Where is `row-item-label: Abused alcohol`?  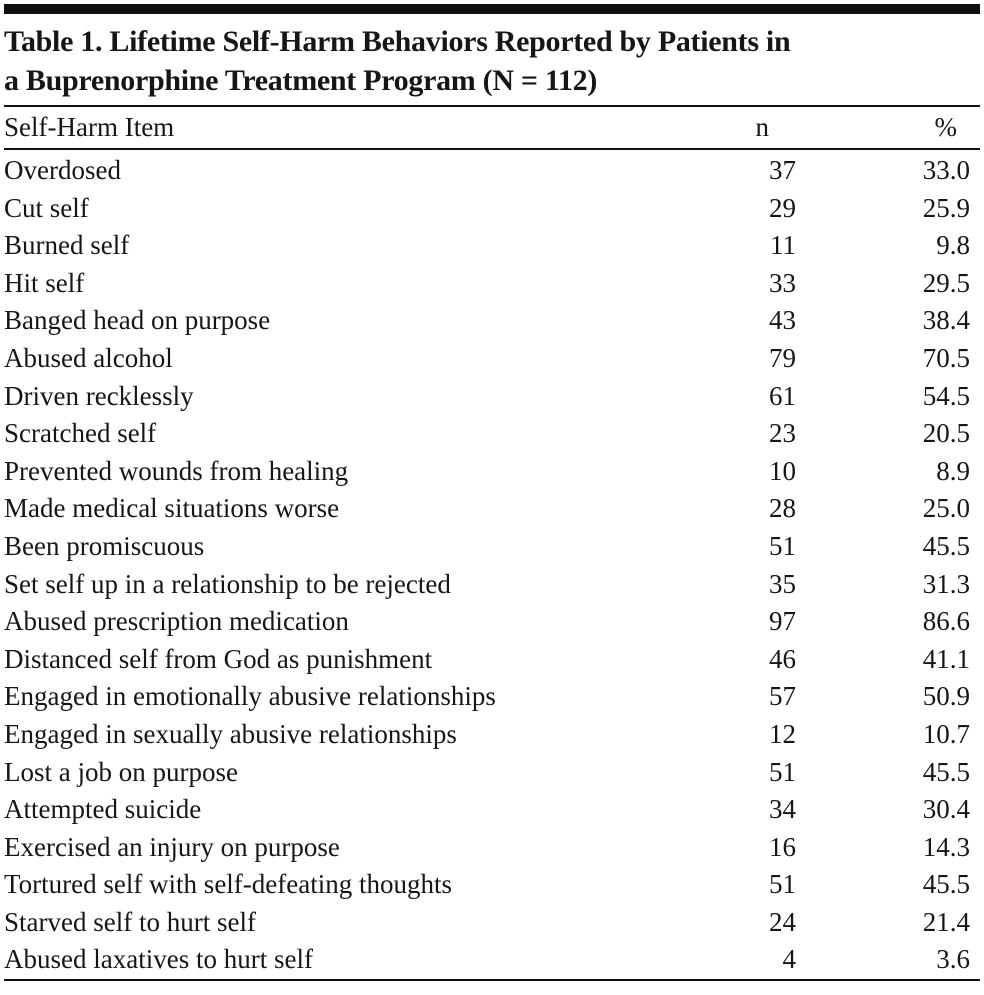
row-item-label: Abused alcohol is located at coordinates (88, 357).